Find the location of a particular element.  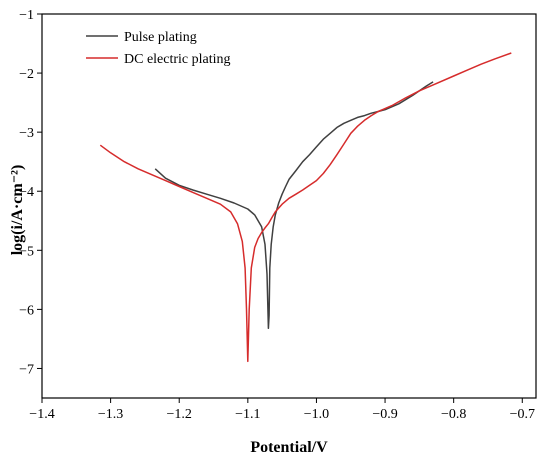

x-tick-label: −0.8 is located at coordinates (453, 414).